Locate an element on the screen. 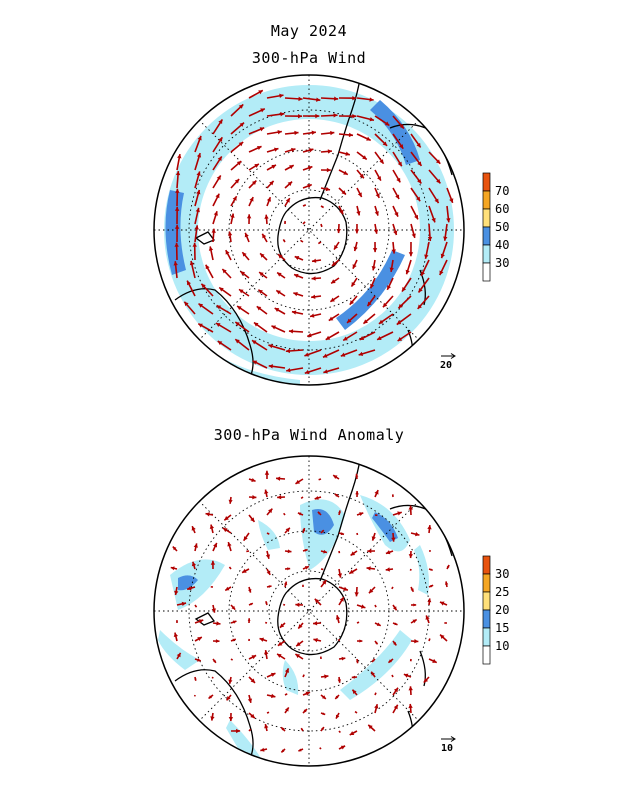 The height and width of the screenshot is (800, 618). anomaly-reference-label: 10 is located at coordinates (447, 748).